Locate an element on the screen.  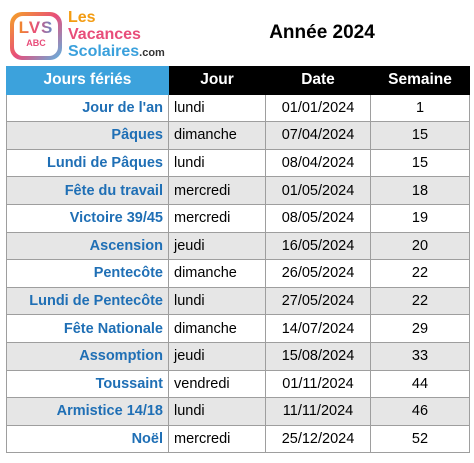
table-row: Noël mercredi 25/12/2024 52 is located at coordinates (238, 439).